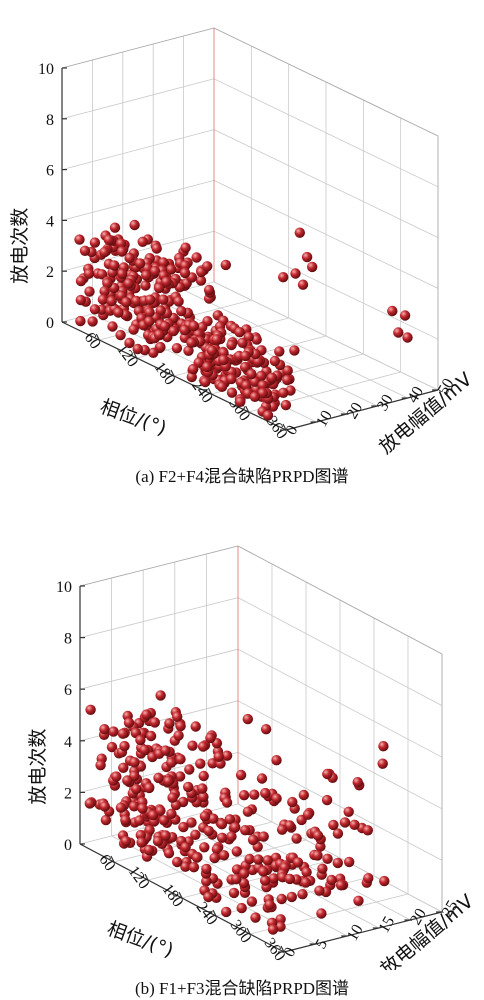 The height and width of the screenshot is (1000, 484). I want to click on x-tick-label: 300, so click(241, 931).